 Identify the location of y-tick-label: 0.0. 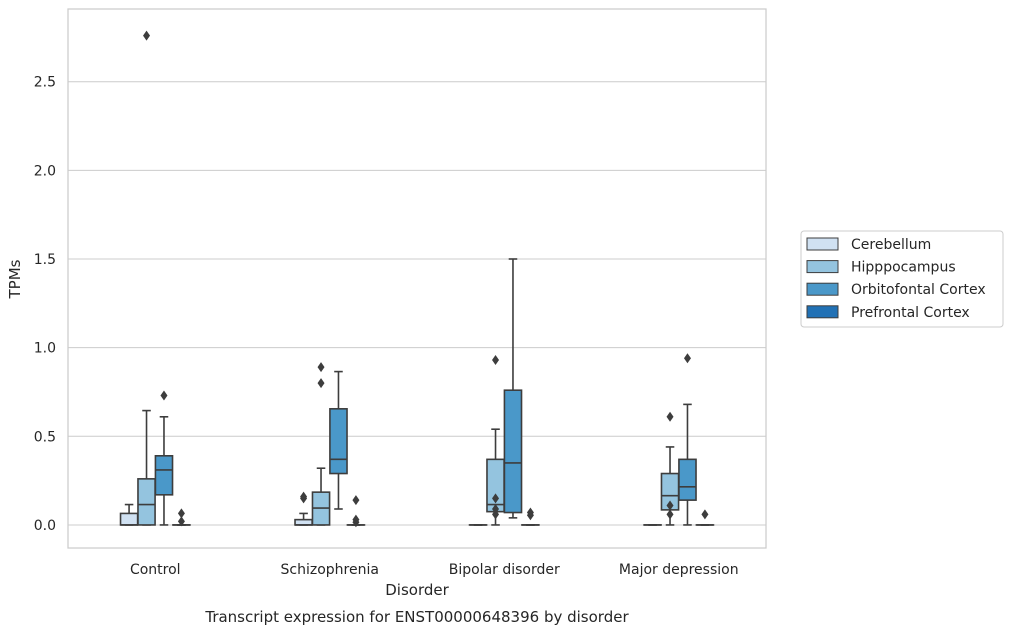
(45, 526).